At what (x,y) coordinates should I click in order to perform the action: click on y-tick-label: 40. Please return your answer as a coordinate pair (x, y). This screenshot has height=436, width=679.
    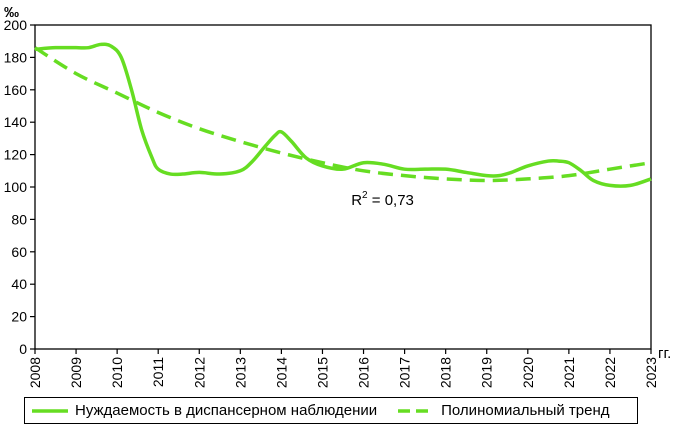
    Looking at the image, I should click on (19, 284).